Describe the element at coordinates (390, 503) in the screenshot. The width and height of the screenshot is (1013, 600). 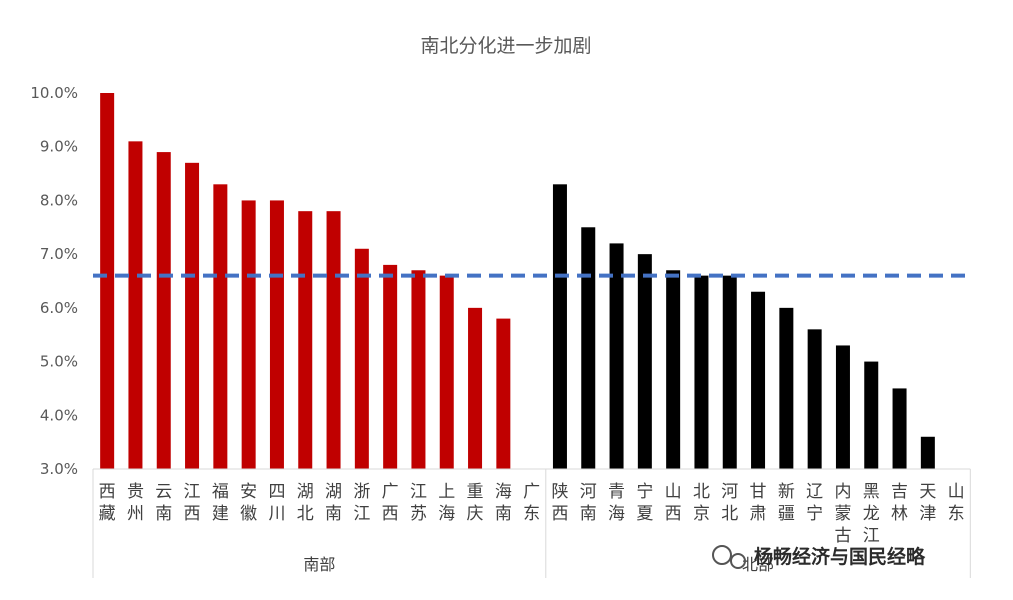
I see `x-tick-label: 广西` at that location.